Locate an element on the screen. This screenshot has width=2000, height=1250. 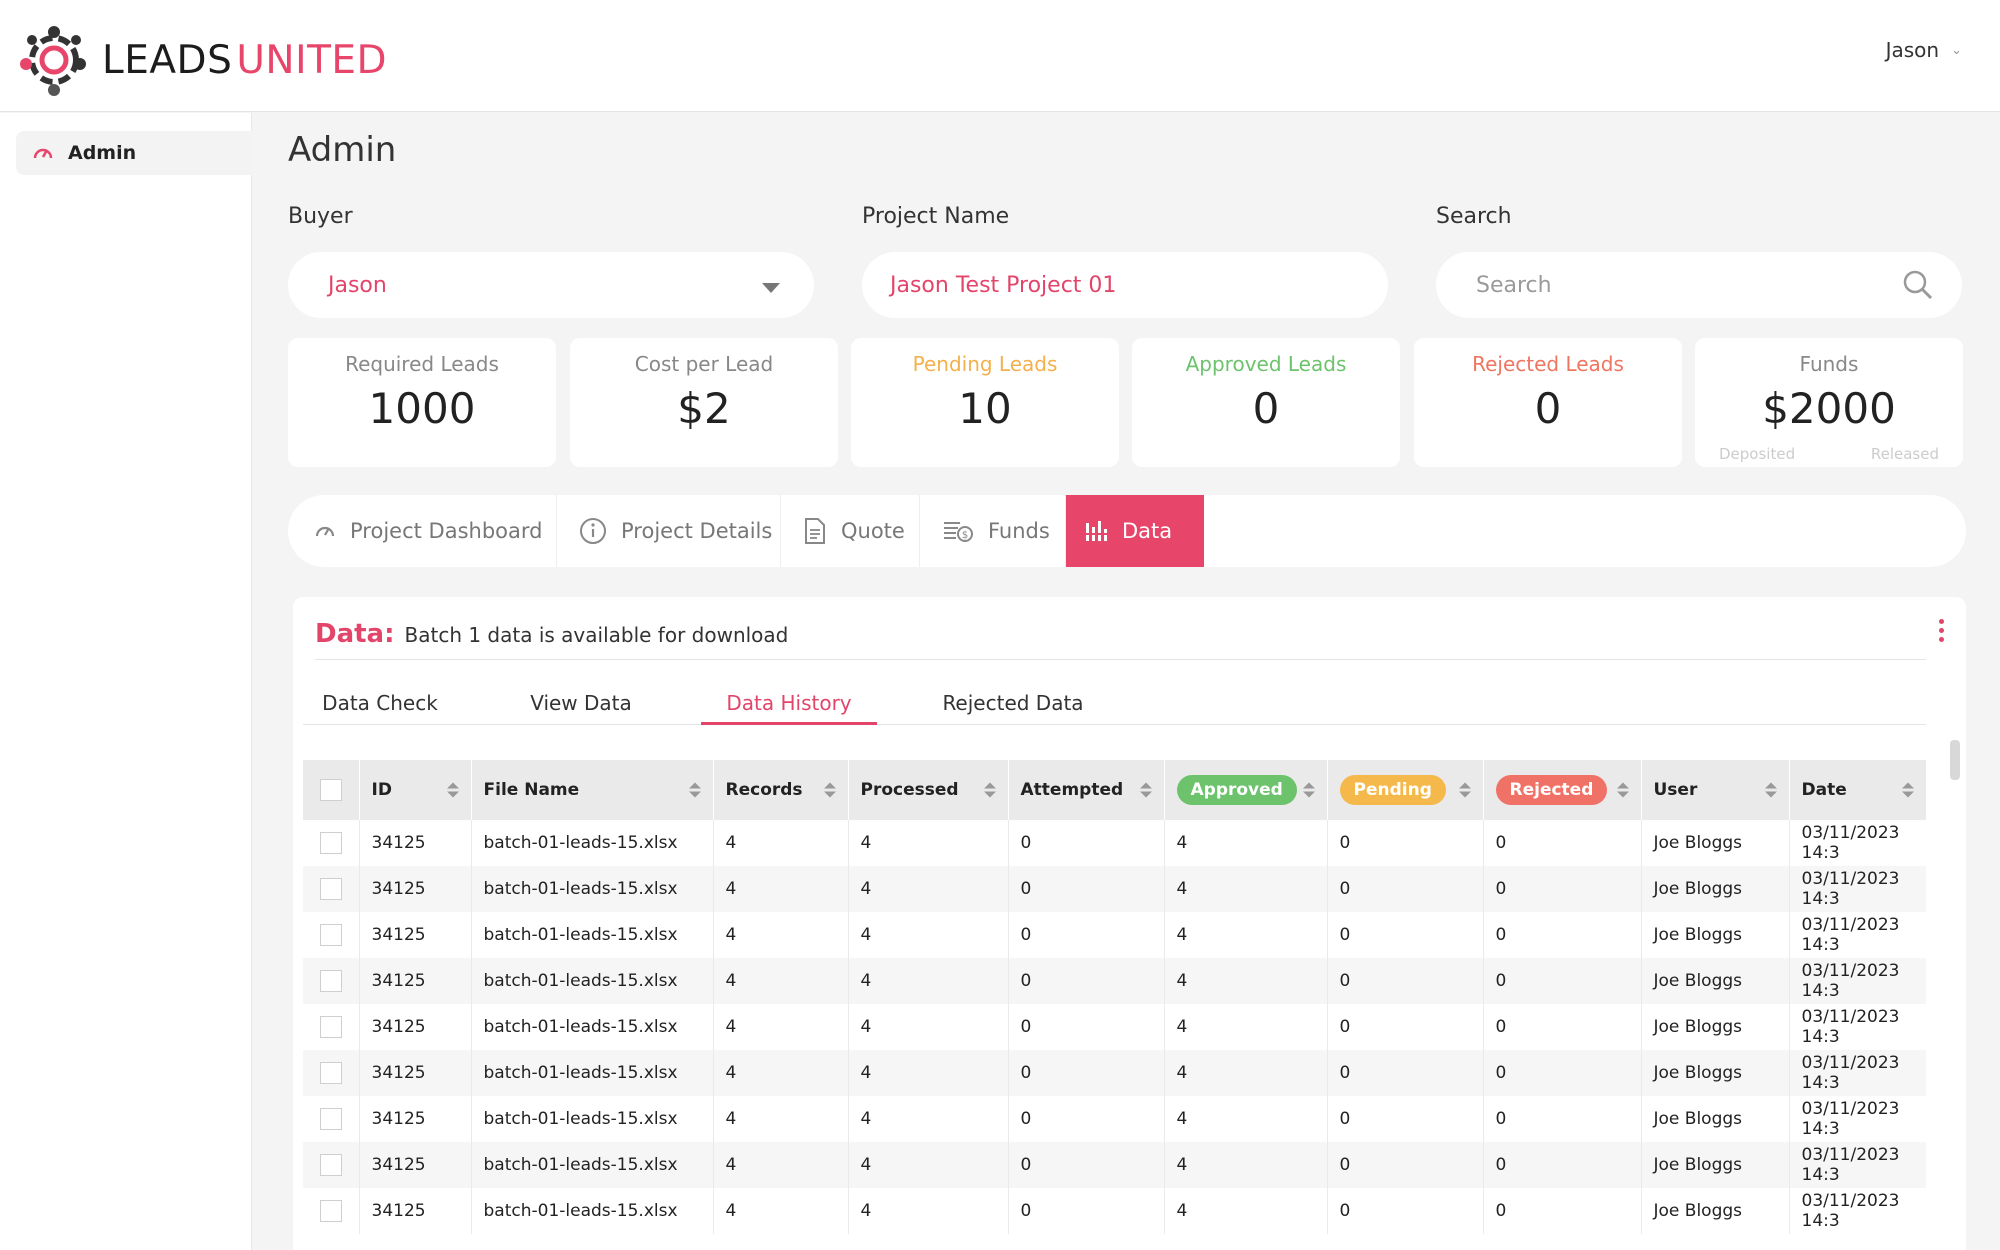
select-all-cell is located at coordinates (331, 790).